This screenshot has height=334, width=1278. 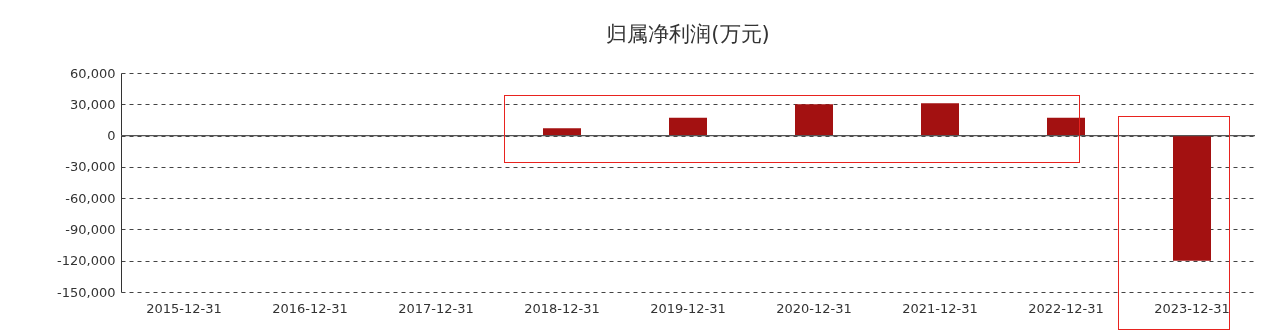 I want to click on x-tick-label: 2018-12-31, so click(x=562, y=308).